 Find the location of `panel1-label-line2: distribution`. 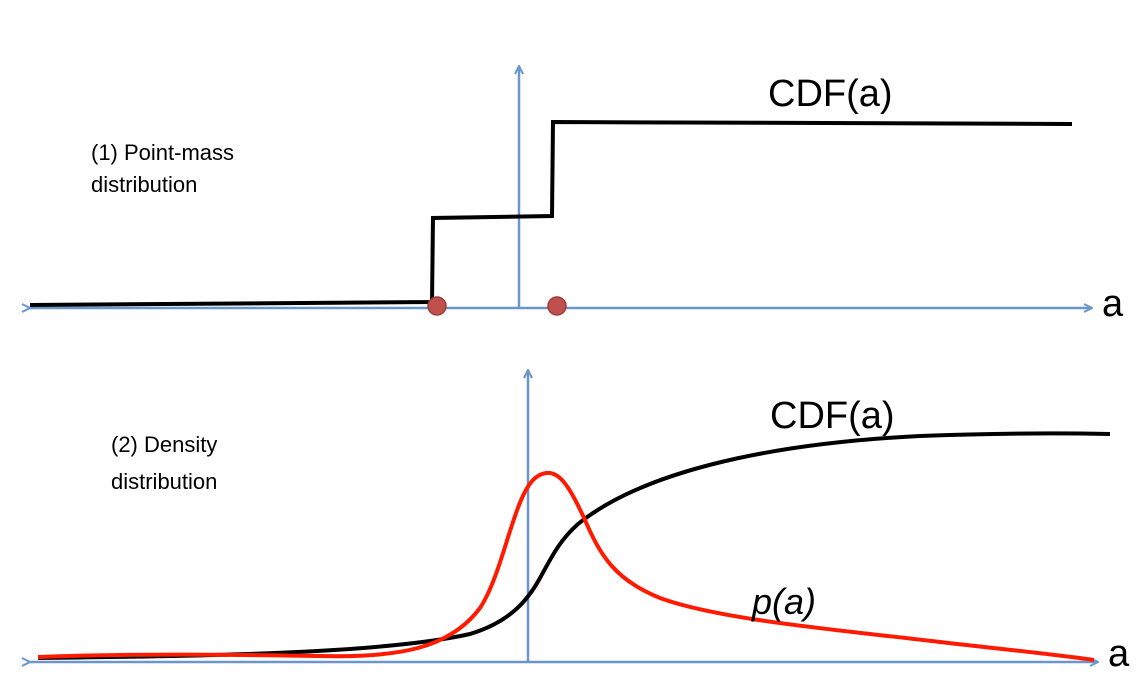

panel1-label-line2: distribution is located at coordinates (144, 184).